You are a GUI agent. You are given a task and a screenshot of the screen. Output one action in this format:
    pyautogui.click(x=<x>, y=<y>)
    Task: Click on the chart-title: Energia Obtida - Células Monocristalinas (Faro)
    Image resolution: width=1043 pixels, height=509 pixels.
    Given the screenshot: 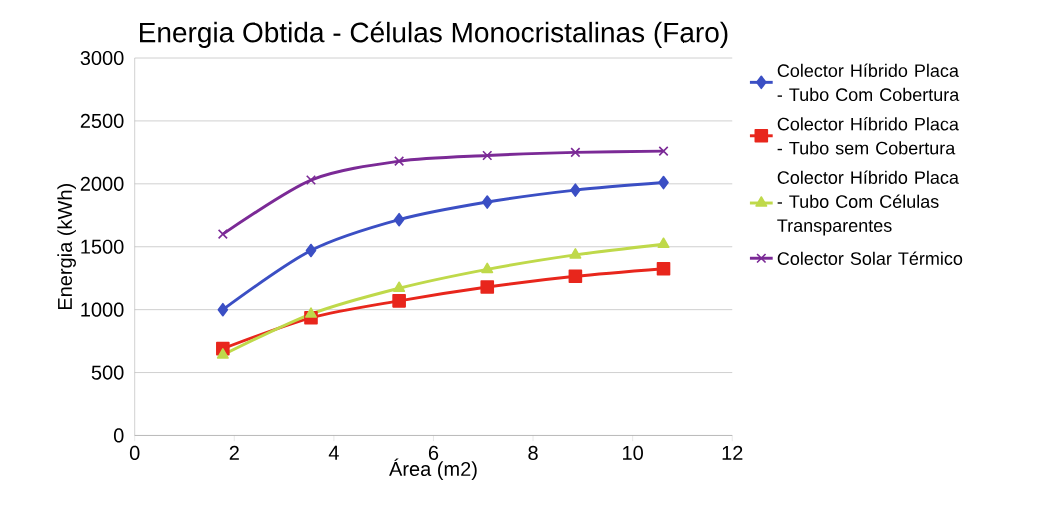 What is the action you would take?
    pyautogui.click(x=434, y=34)
    